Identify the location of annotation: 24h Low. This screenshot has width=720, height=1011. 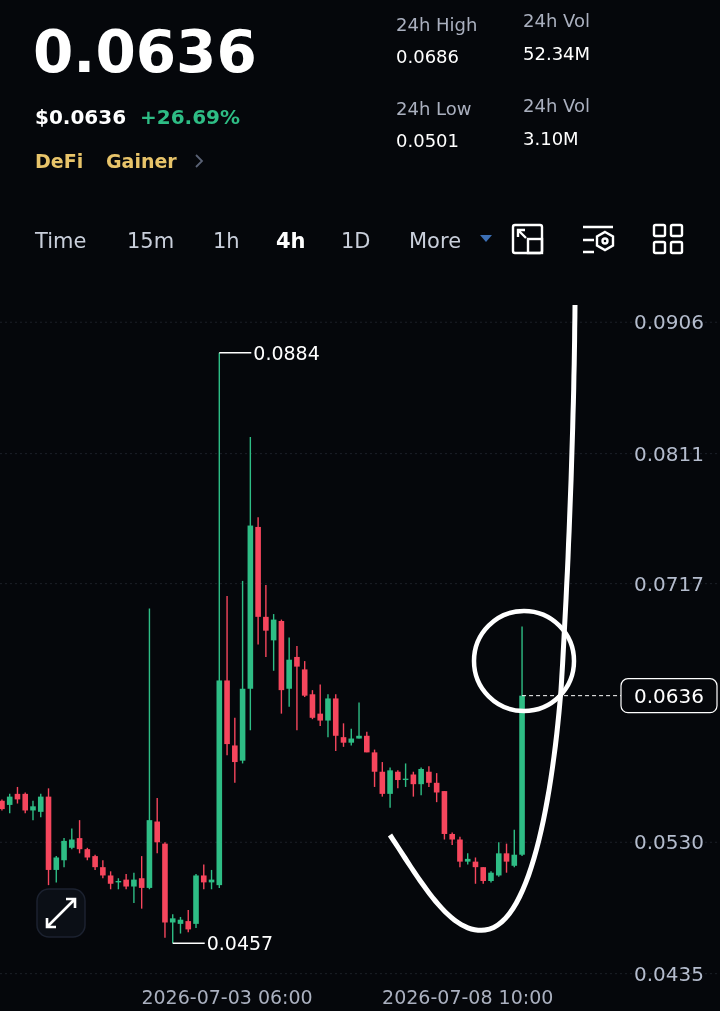
(434, 108).